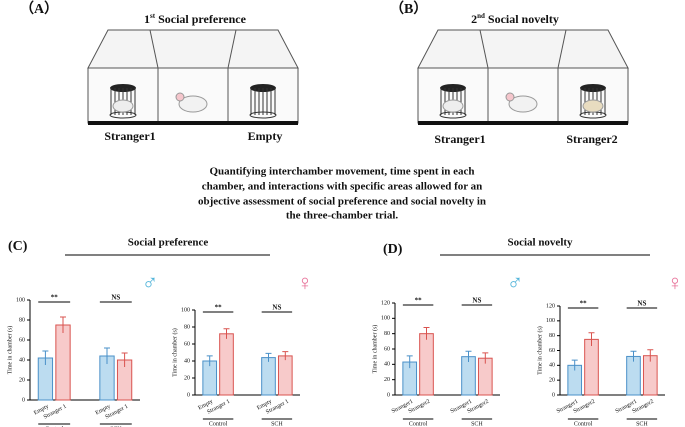 Image resolution: width=685 pixels, height=427 pixels. Describe the element at coordinates (393, 249) in the screenshot. I see `section-label: (D)` at that location.